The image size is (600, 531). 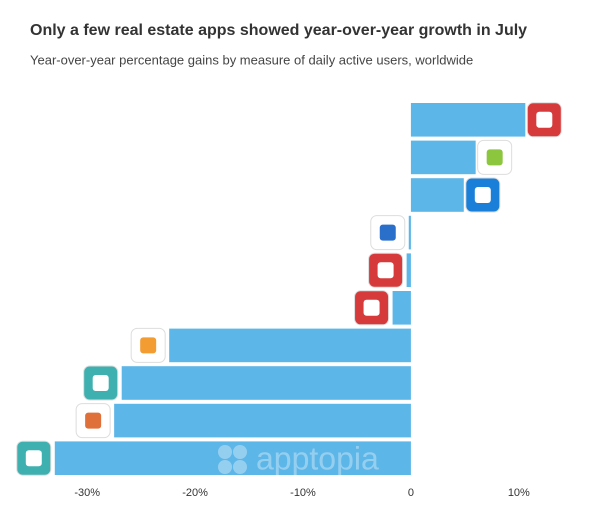 I want to click on x-tick-label: 10%, so click(x=519, y=493).